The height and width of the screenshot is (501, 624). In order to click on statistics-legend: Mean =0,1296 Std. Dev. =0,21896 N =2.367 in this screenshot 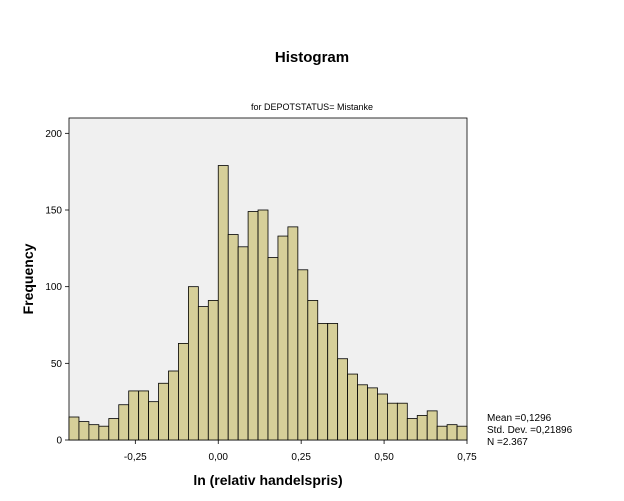, I will do `click(530, 430)`.